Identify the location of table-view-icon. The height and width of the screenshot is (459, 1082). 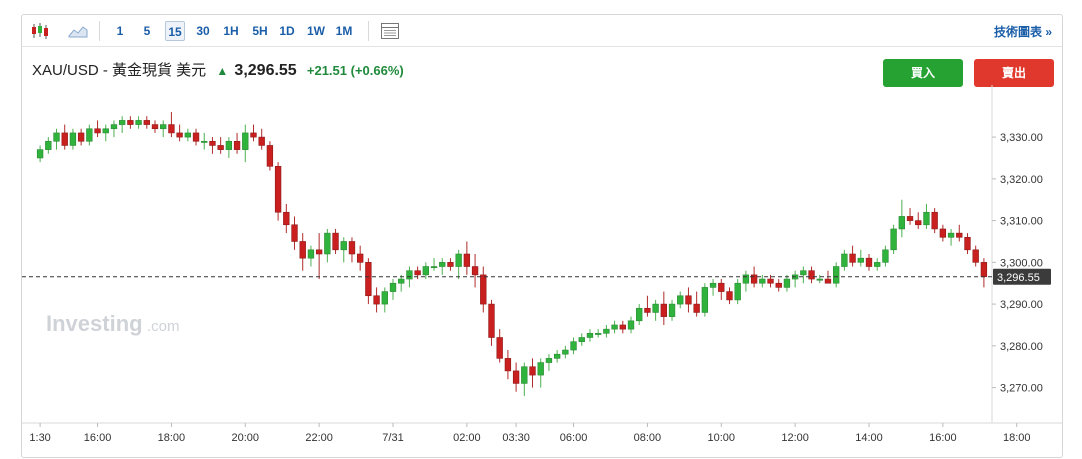
(390, 31).